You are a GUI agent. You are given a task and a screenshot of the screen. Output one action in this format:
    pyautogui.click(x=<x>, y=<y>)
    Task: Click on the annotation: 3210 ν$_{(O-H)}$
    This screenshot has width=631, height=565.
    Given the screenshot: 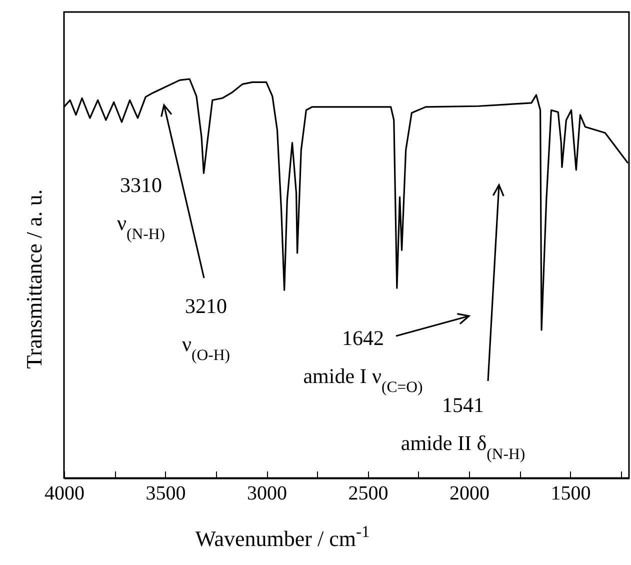 What is the action you would take?
    pyautogui.click(x=206, y=329)
    